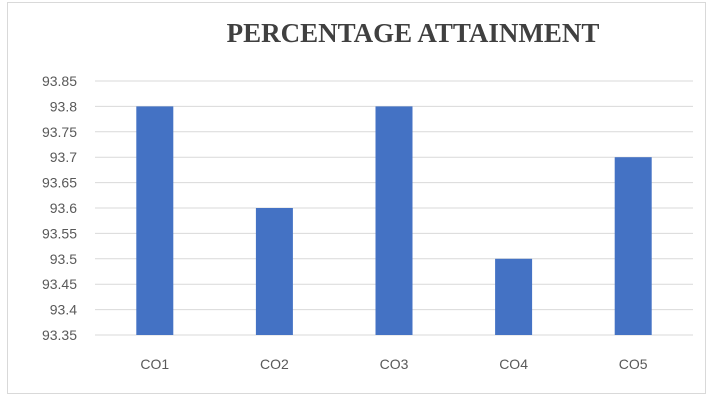 The image size is (707, 395). I want to click on y-tick-label: 93.8, so click(63, 106).